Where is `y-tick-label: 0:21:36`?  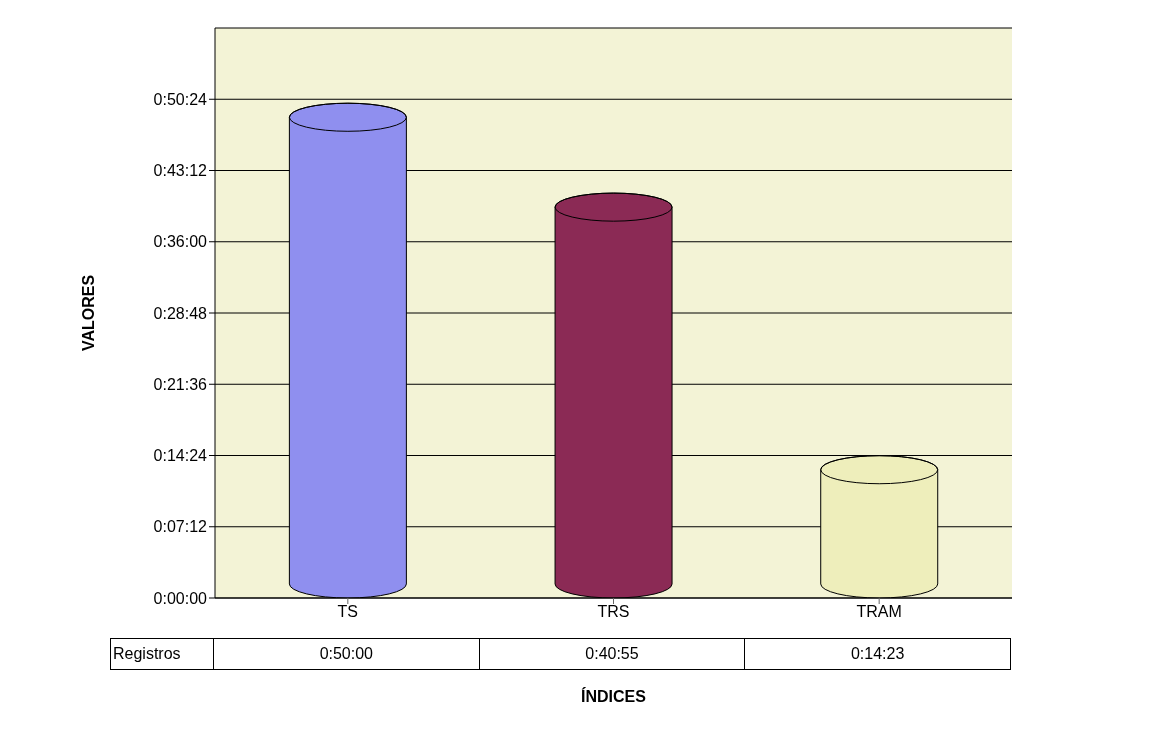
y-tick-label: 0:21:36 is located at coordinates (180, 384).